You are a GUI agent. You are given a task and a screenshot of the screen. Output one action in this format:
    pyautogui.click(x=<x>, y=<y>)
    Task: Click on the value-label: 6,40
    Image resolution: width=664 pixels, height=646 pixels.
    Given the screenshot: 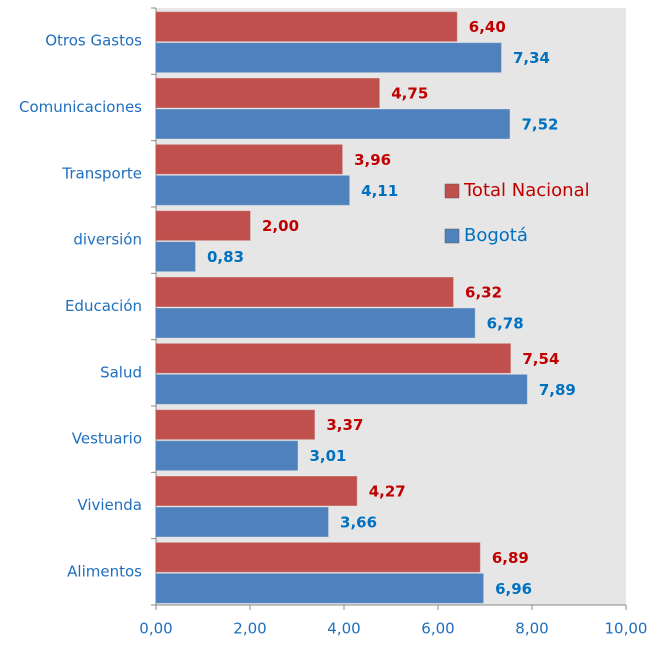 What is the action you would take?
    pyautogui.click(x=487, y=27)
    